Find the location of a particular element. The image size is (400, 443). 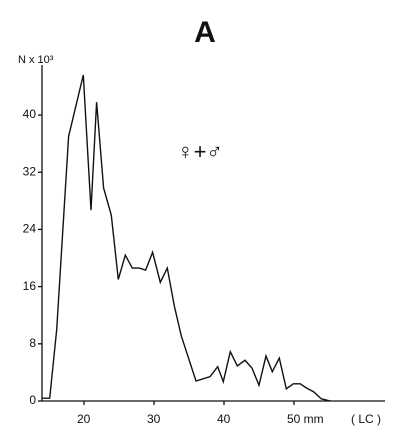

y-tick-label: 0 is located at coordinates (32, 400).